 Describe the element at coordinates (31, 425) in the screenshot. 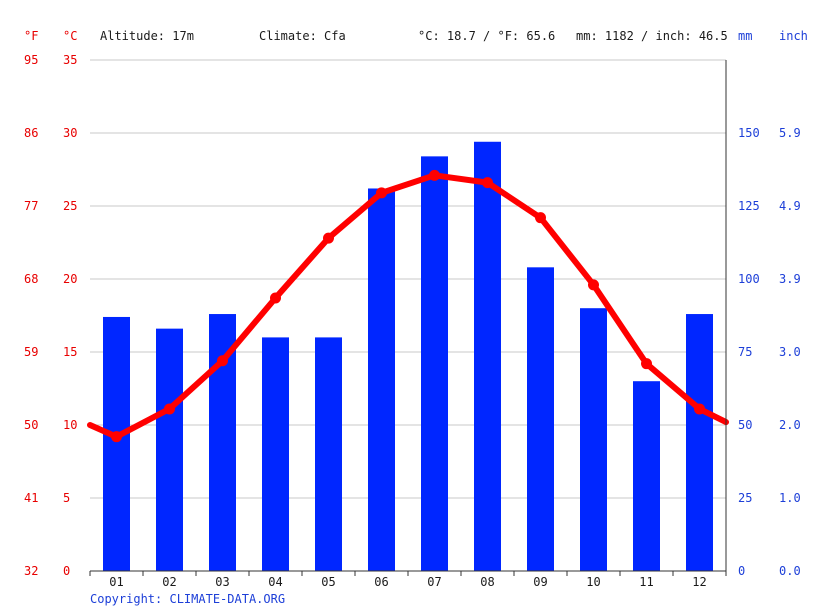

I see `temp-f-tick-label: 50` at that location.